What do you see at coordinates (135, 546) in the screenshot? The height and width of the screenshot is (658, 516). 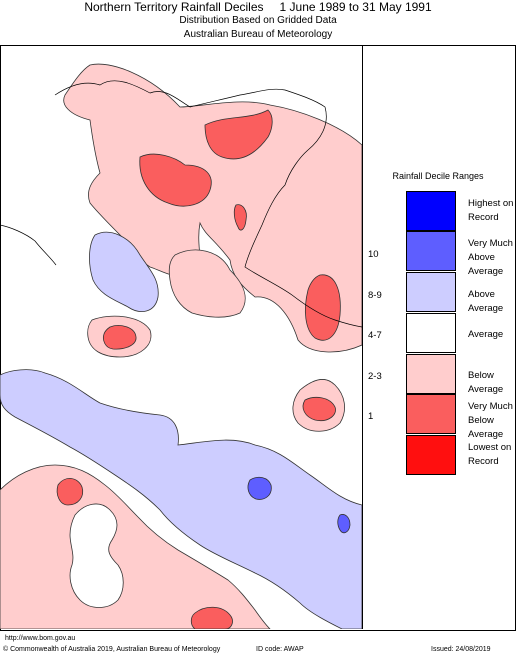 I see `below-average-region-southwest` at bounding box center [135, 546].